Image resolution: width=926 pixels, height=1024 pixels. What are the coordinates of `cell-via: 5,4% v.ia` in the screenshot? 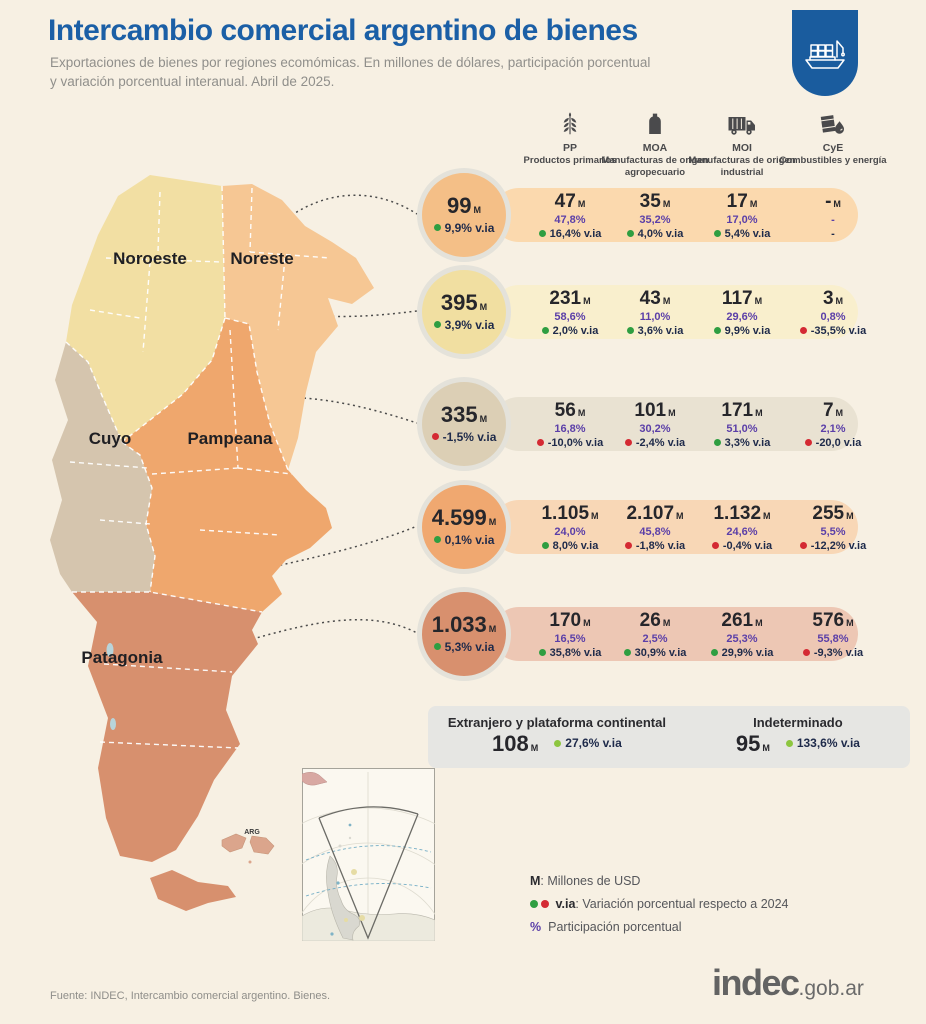 It's located at (742, 234).